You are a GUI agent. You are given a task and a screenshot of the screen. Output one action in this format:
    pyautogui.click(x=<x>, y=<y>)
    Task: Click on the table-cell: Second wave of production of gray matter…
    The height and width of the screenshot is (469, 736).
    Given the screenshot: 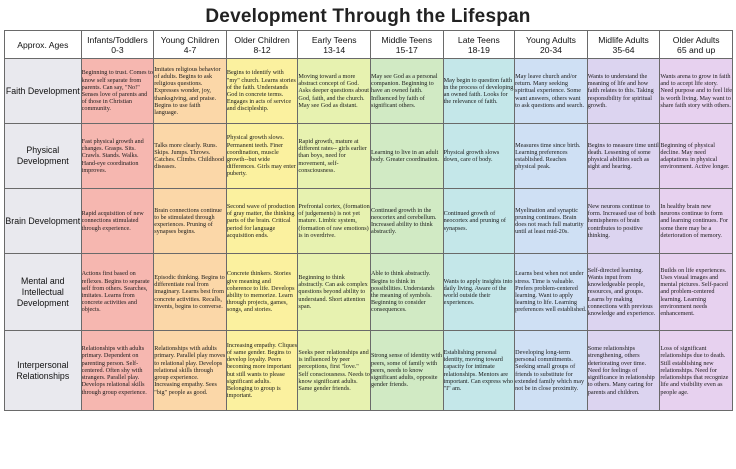 What is the action you would take?
    pyautogui.click(x=262, y=221)
    